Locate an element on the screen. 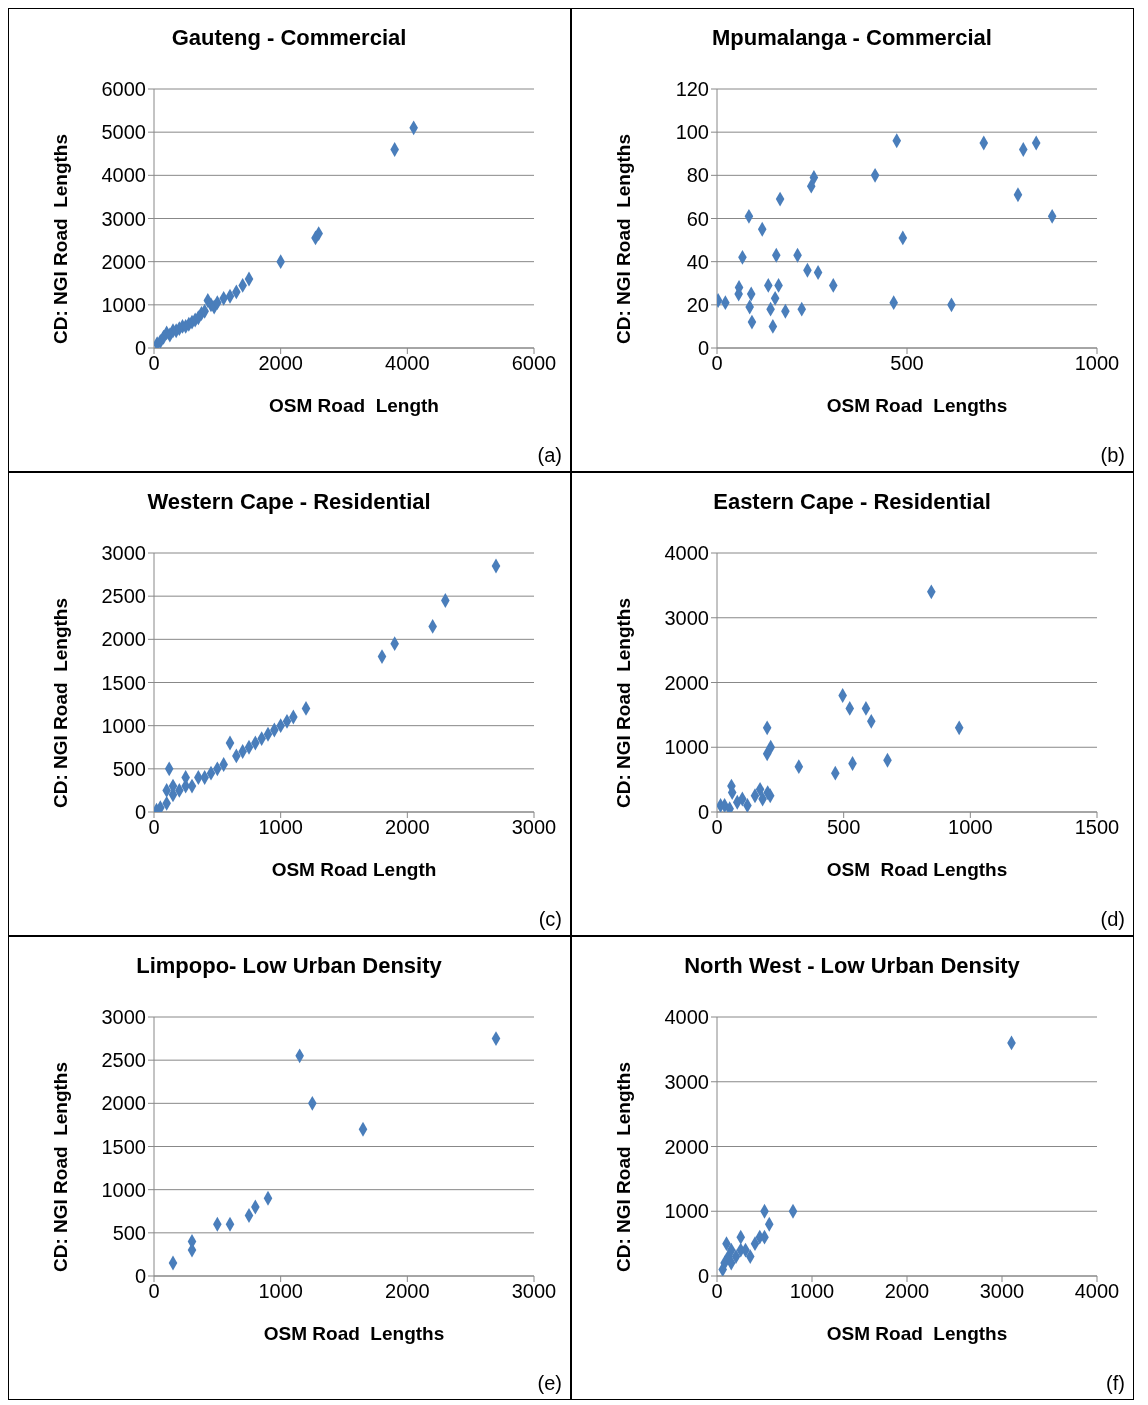 The height and width of the screenshot is (1405, 1148). chart-title: Eastern Cape - Residential is located at coordinates (852, 502).